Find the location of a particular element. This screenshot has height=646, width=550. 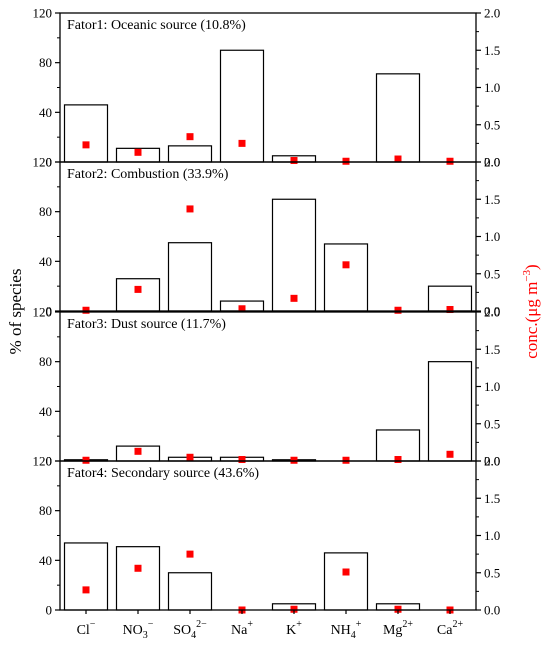

x-tick-label: SO42− is located at coordinates (190, 630).